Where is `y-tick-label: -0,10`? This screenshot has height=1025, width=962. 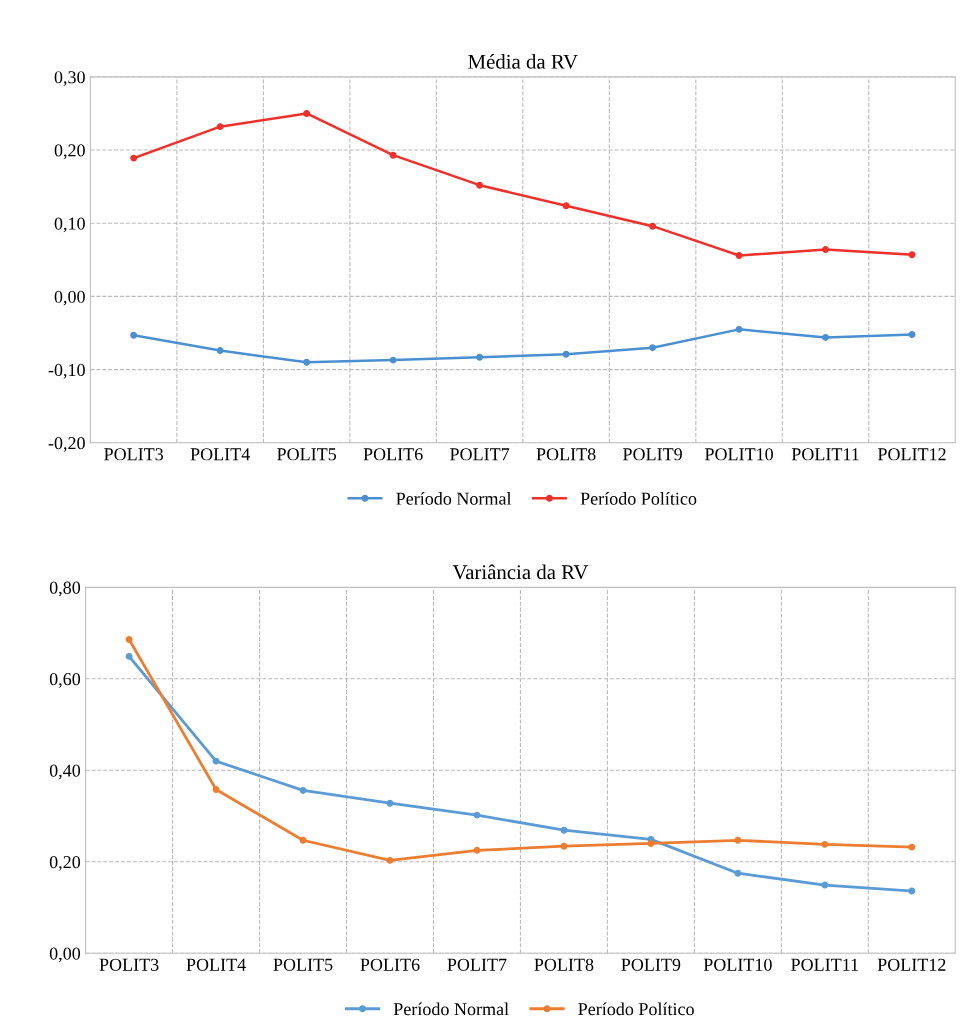
y-tick-label: -0,10 is located at coordinates (66, 371).